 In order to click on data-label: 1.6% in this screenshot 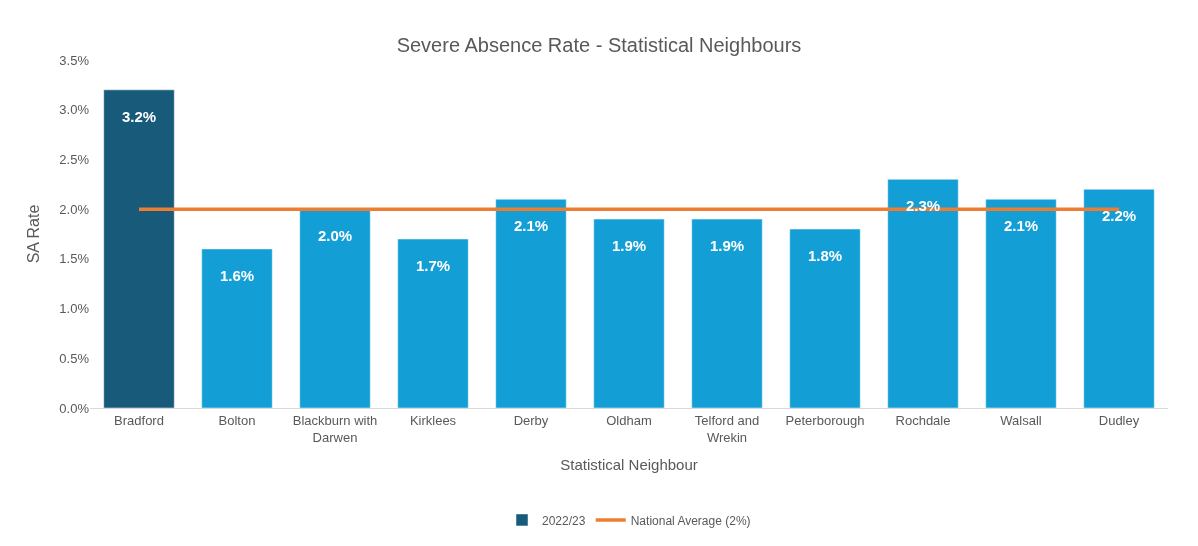, I will do `click(237, 275)`.